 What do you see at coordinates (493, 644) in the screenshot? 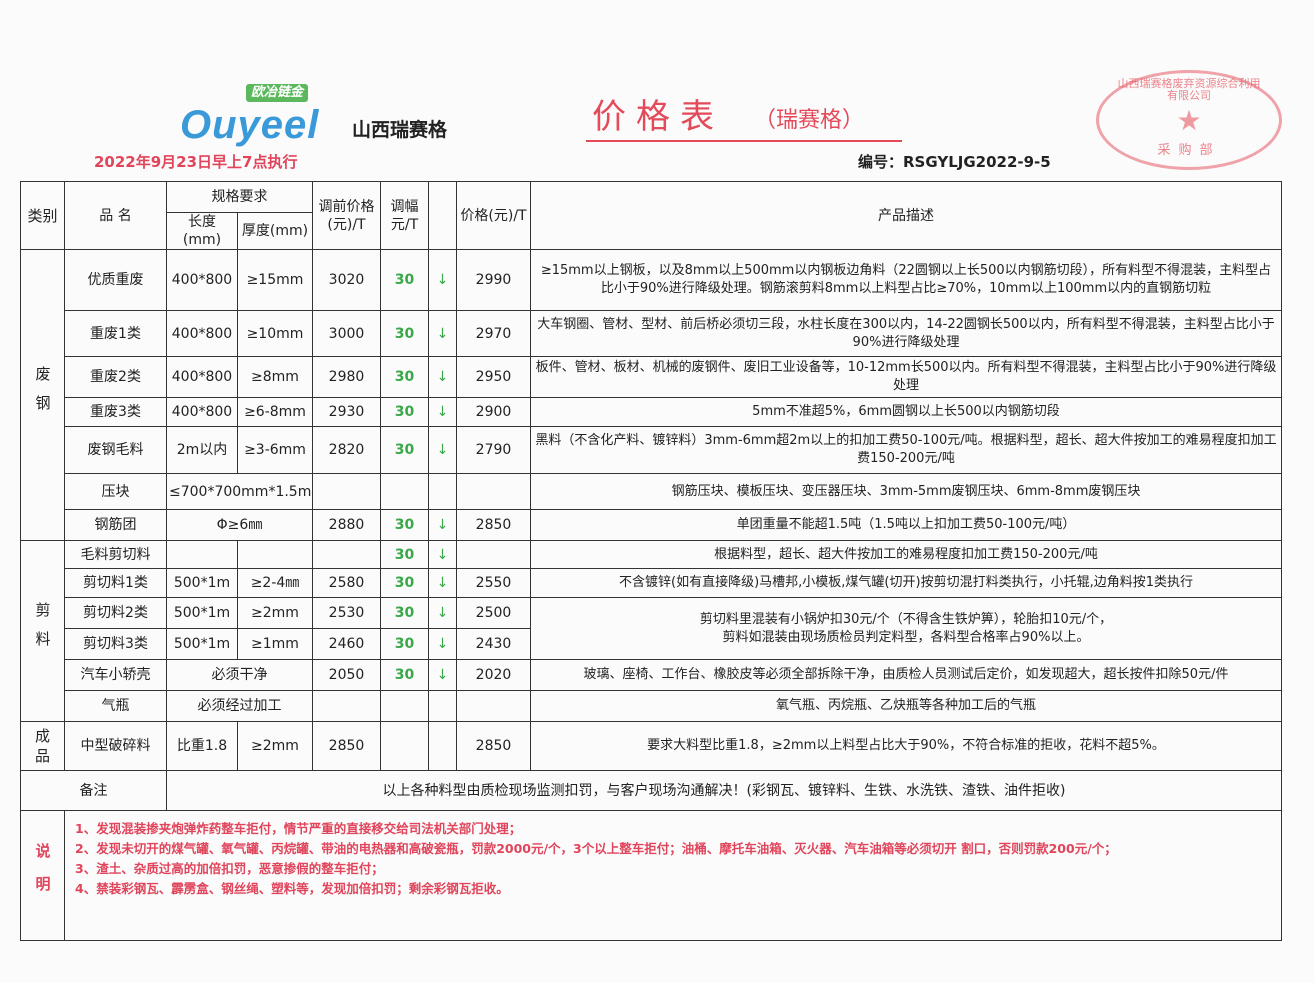
I see `price: 2430` at bounding box center [493, 644].